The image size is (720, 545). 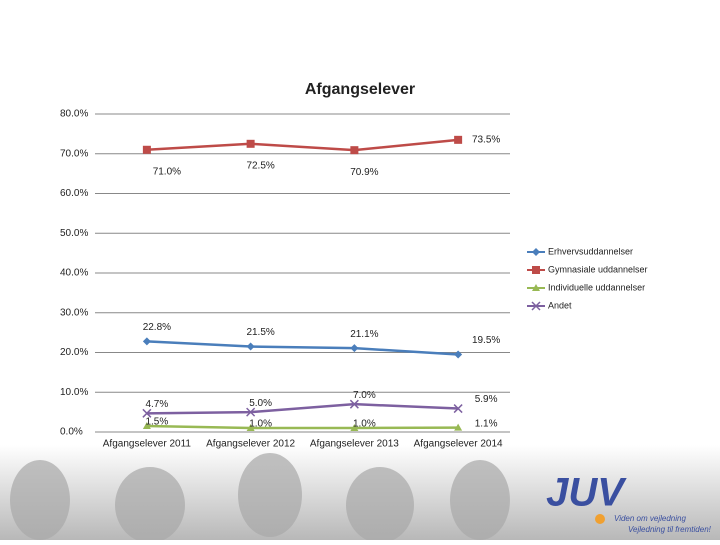 I want to click on data-label: 21.5%, so click(x=260, y=332).